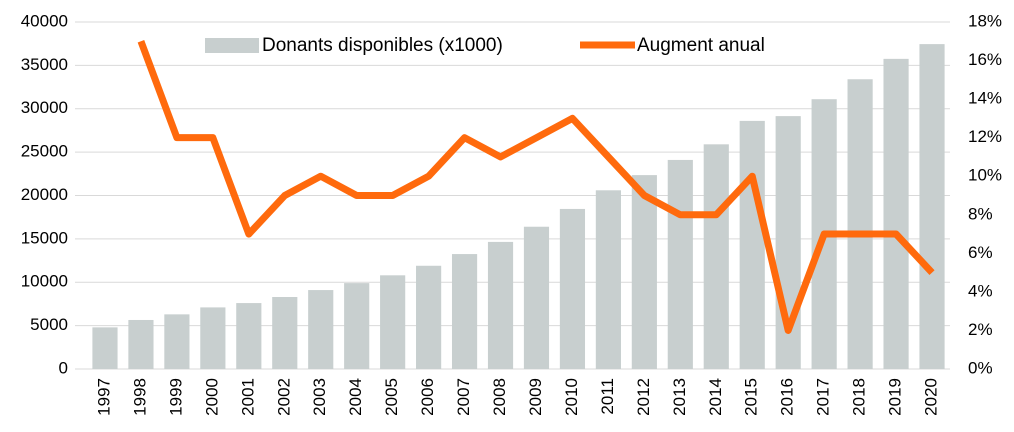 This screenshot has width=1014, height=432. Describe the element at coordinates (931, 397) in the screenshot. I see `x-tick-label: 2020` at that location.